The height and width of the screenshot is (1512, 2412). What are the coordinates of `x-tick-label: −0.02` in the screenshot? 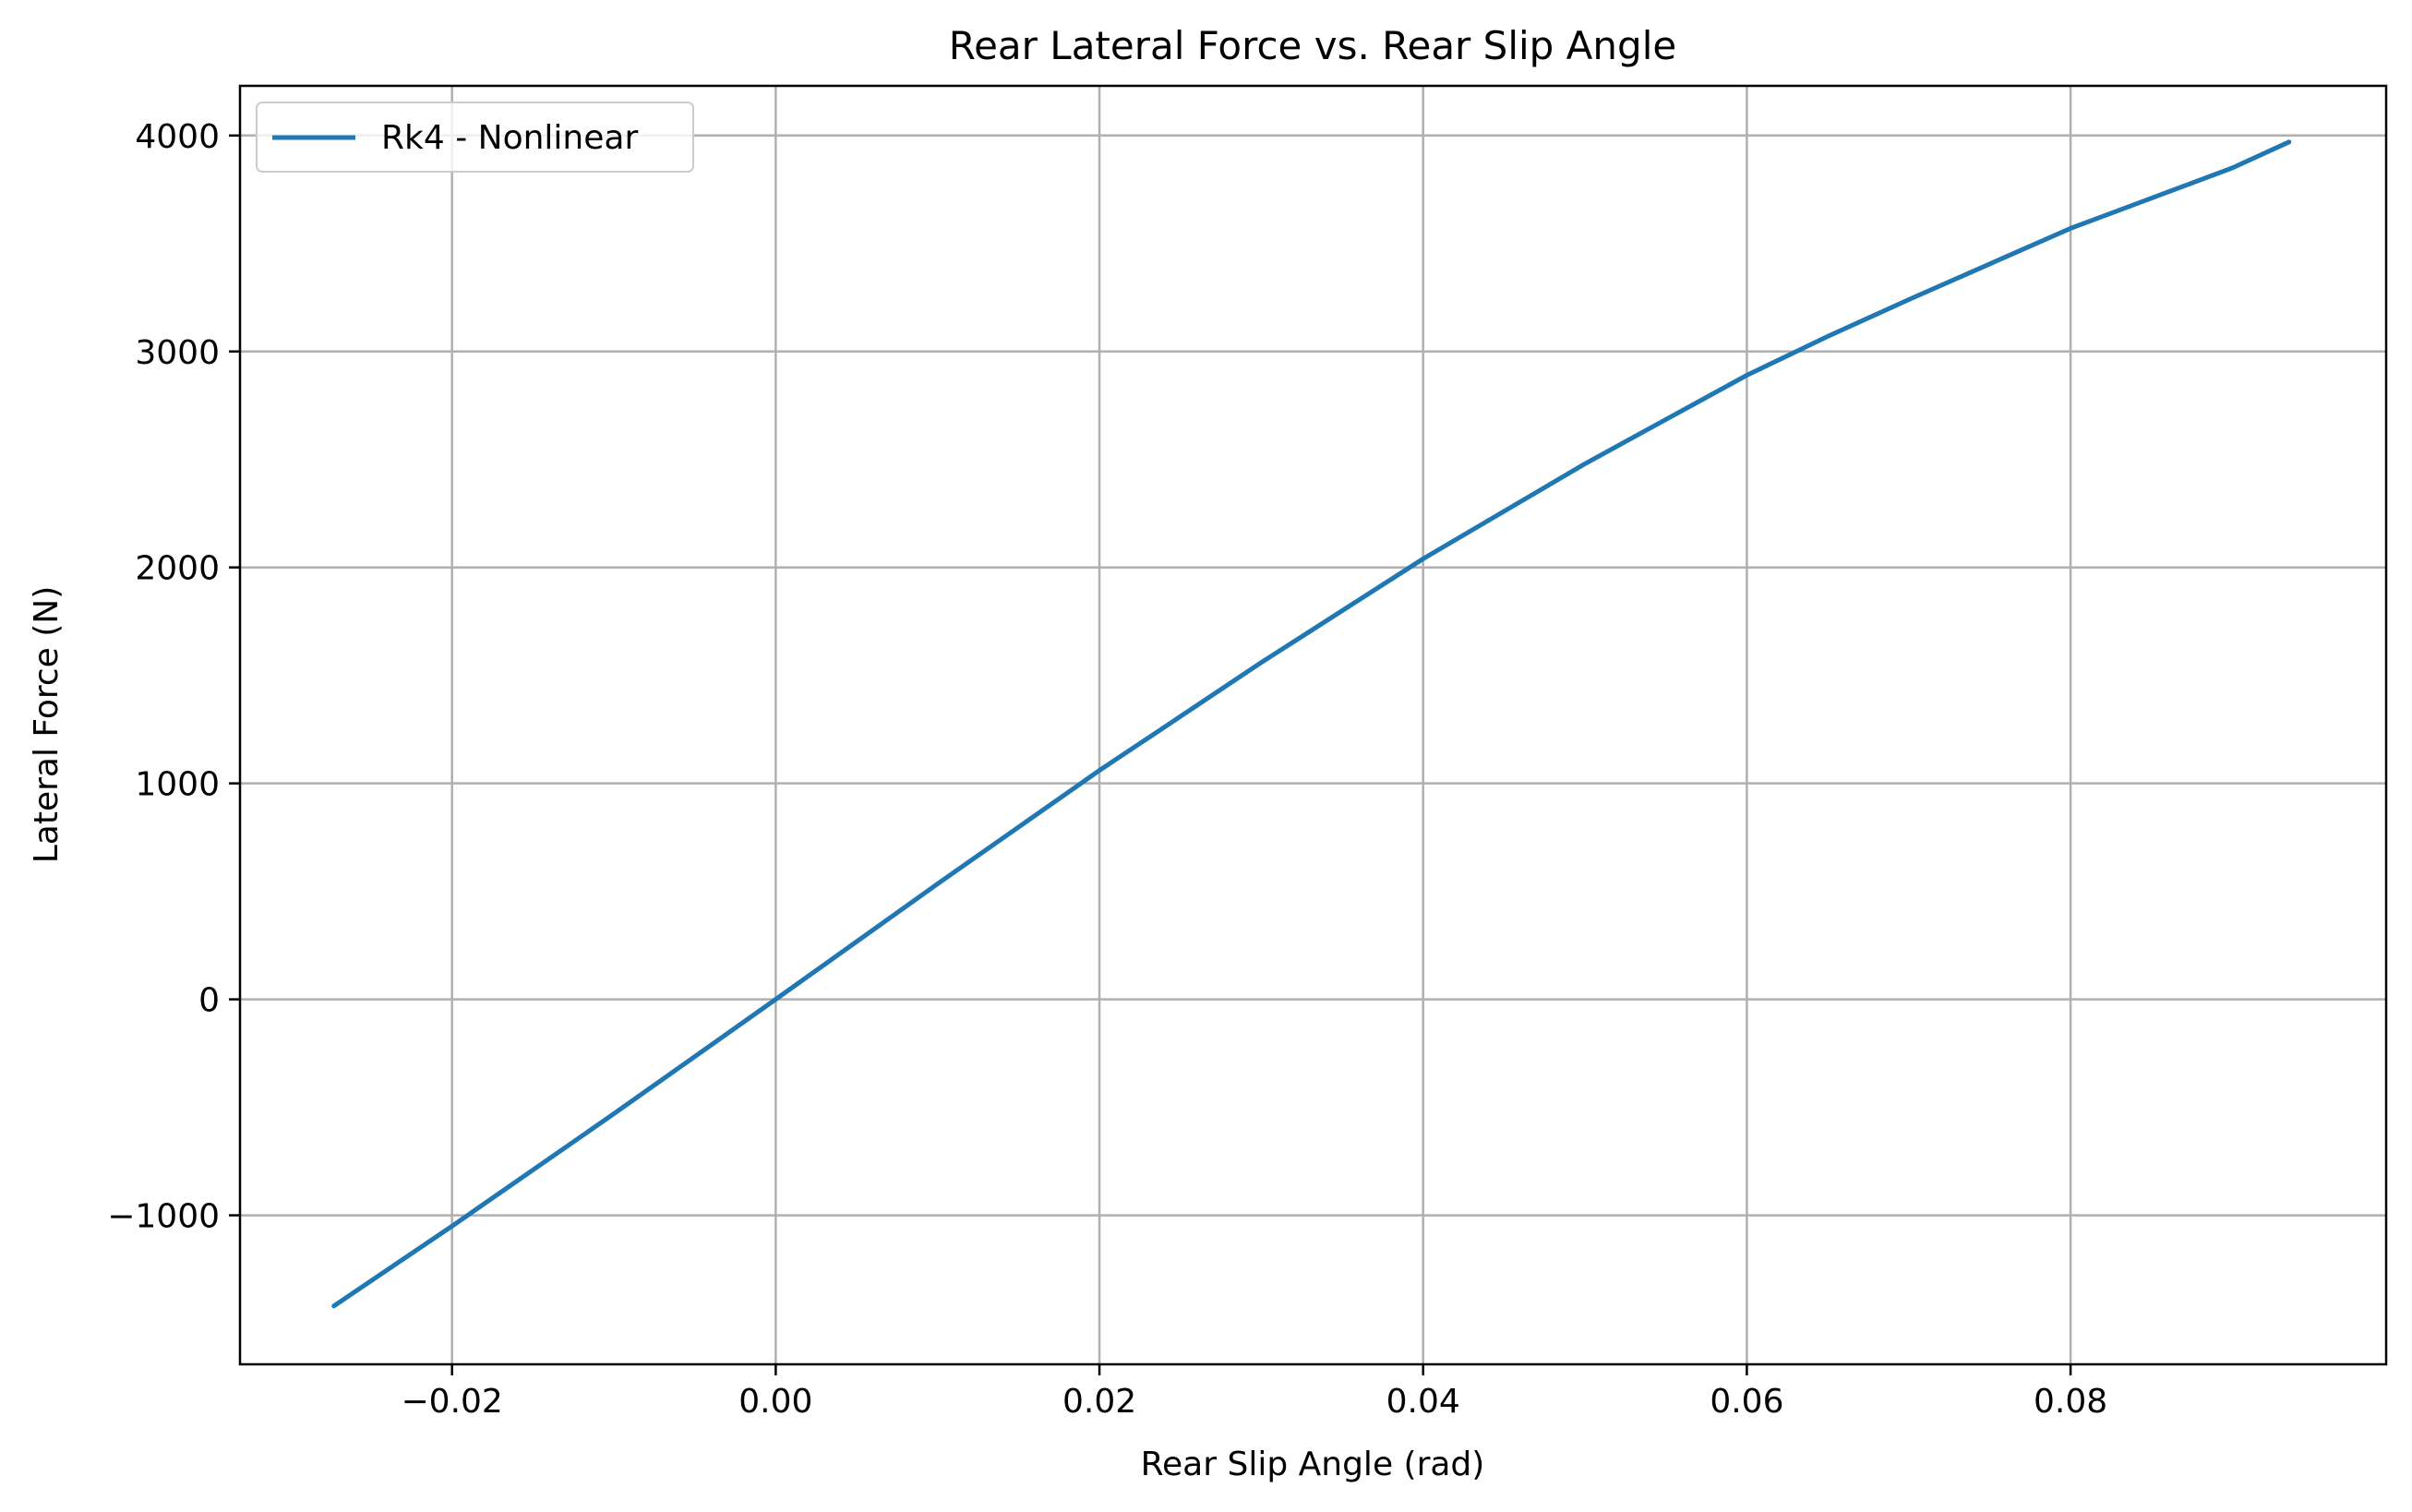 It's located at (452, 1402).